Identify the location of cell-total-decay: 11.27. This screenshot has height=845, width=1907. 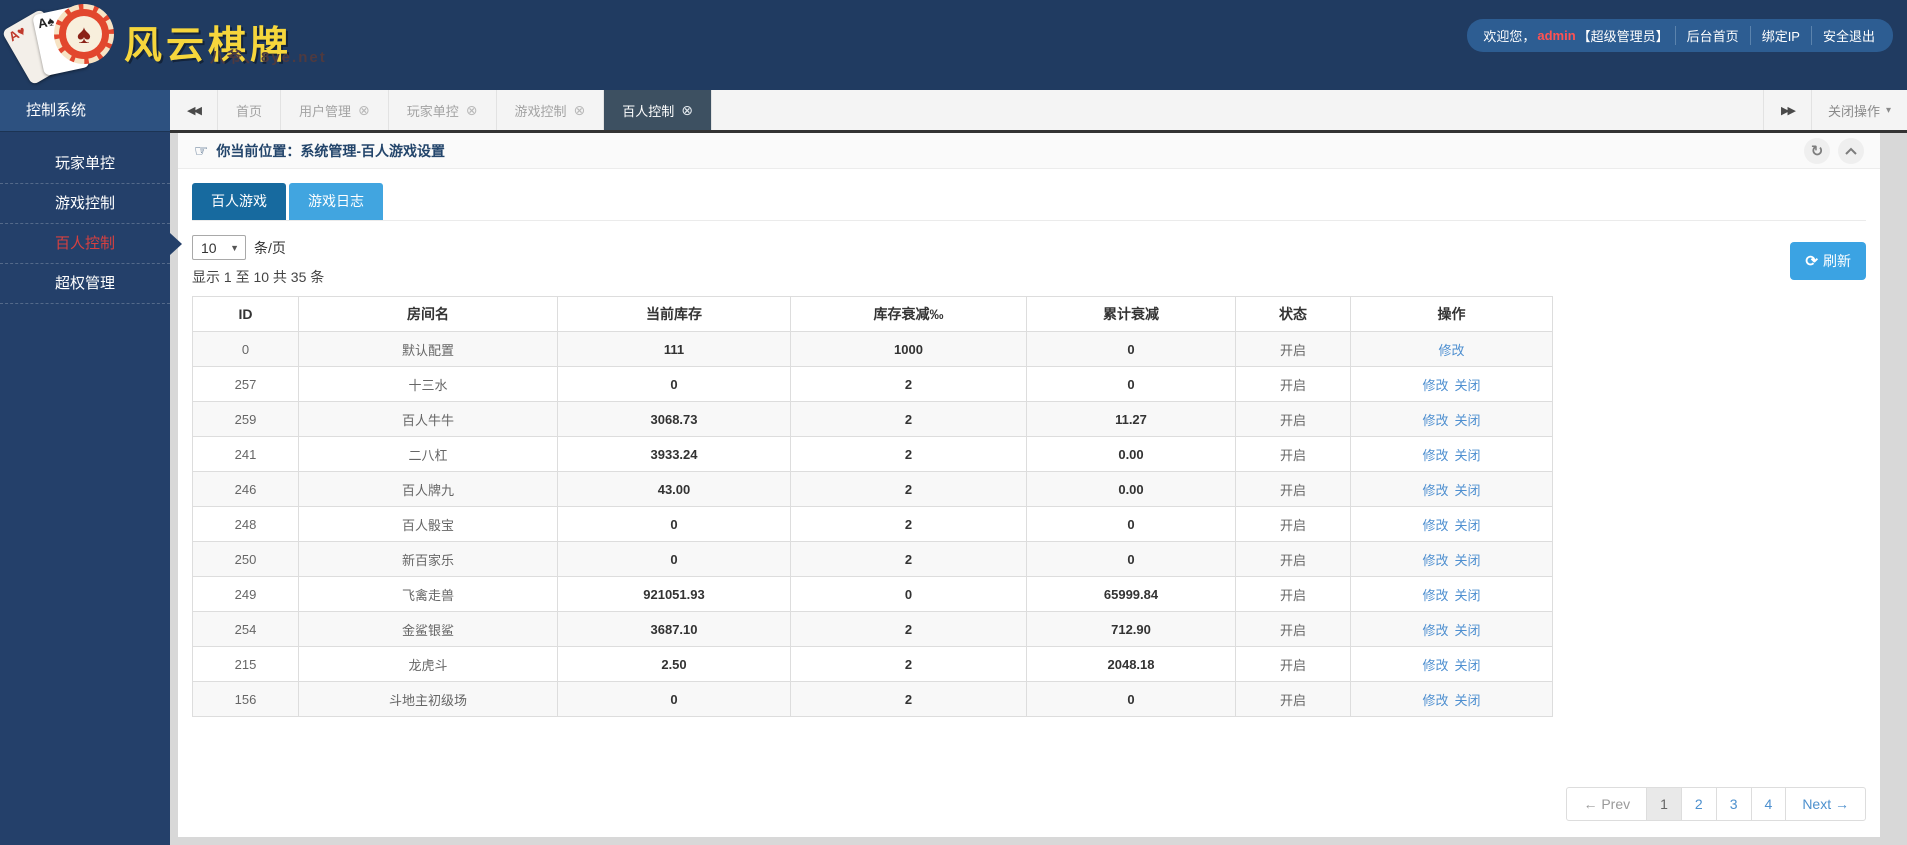
(1131, 419).